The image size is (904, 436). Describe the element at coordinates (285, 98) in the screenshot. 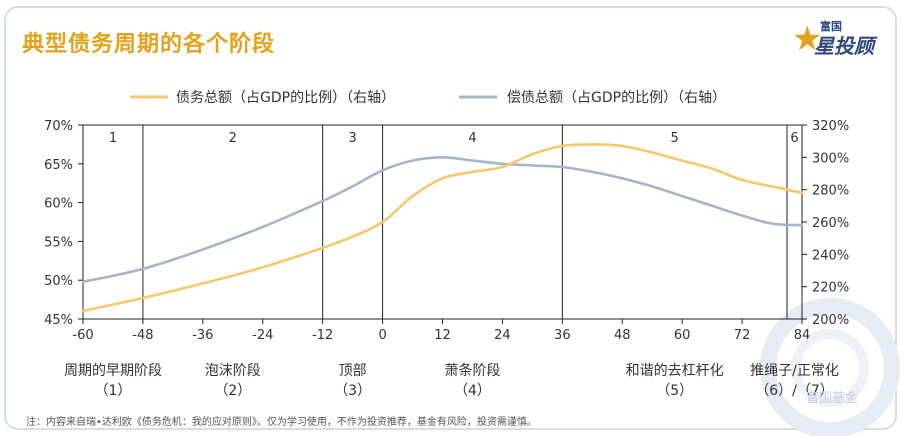

I see `legend-label: 债务总额（占GDP的比例）（右轴）` at that location.